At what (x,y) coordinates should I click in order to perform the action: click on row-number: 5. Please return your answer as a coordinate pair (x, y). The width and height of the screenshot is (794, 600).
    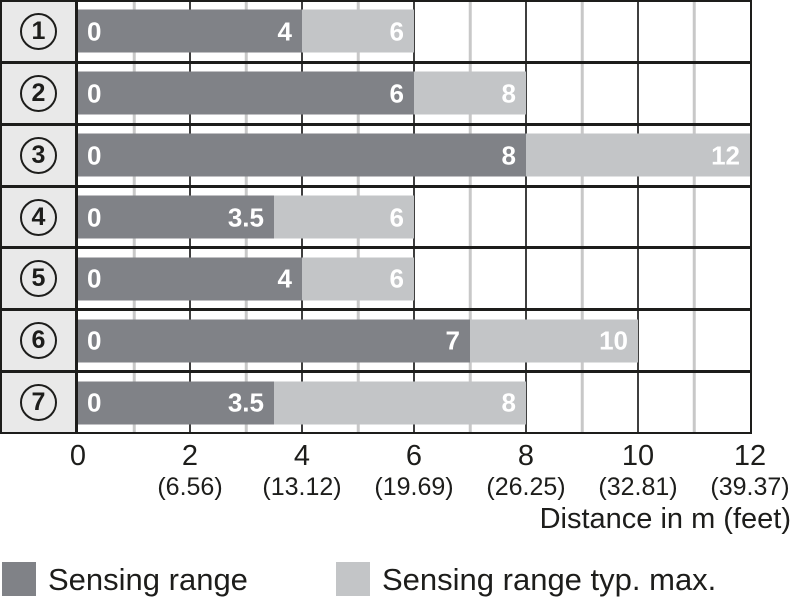
    Looking at the image, I should click on (38, 278).